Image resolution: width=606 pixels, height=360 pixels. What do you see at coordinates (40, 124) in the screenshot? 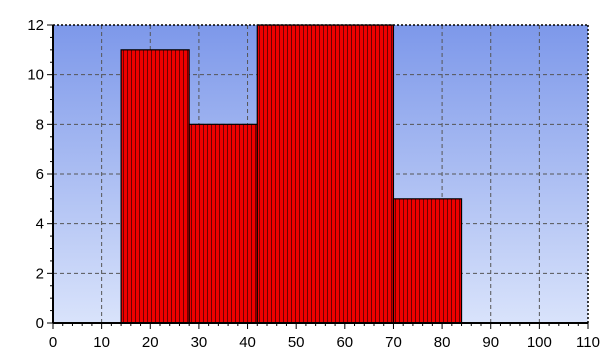
I see `y-tick-label: 8` at bounding box center [40, 124].